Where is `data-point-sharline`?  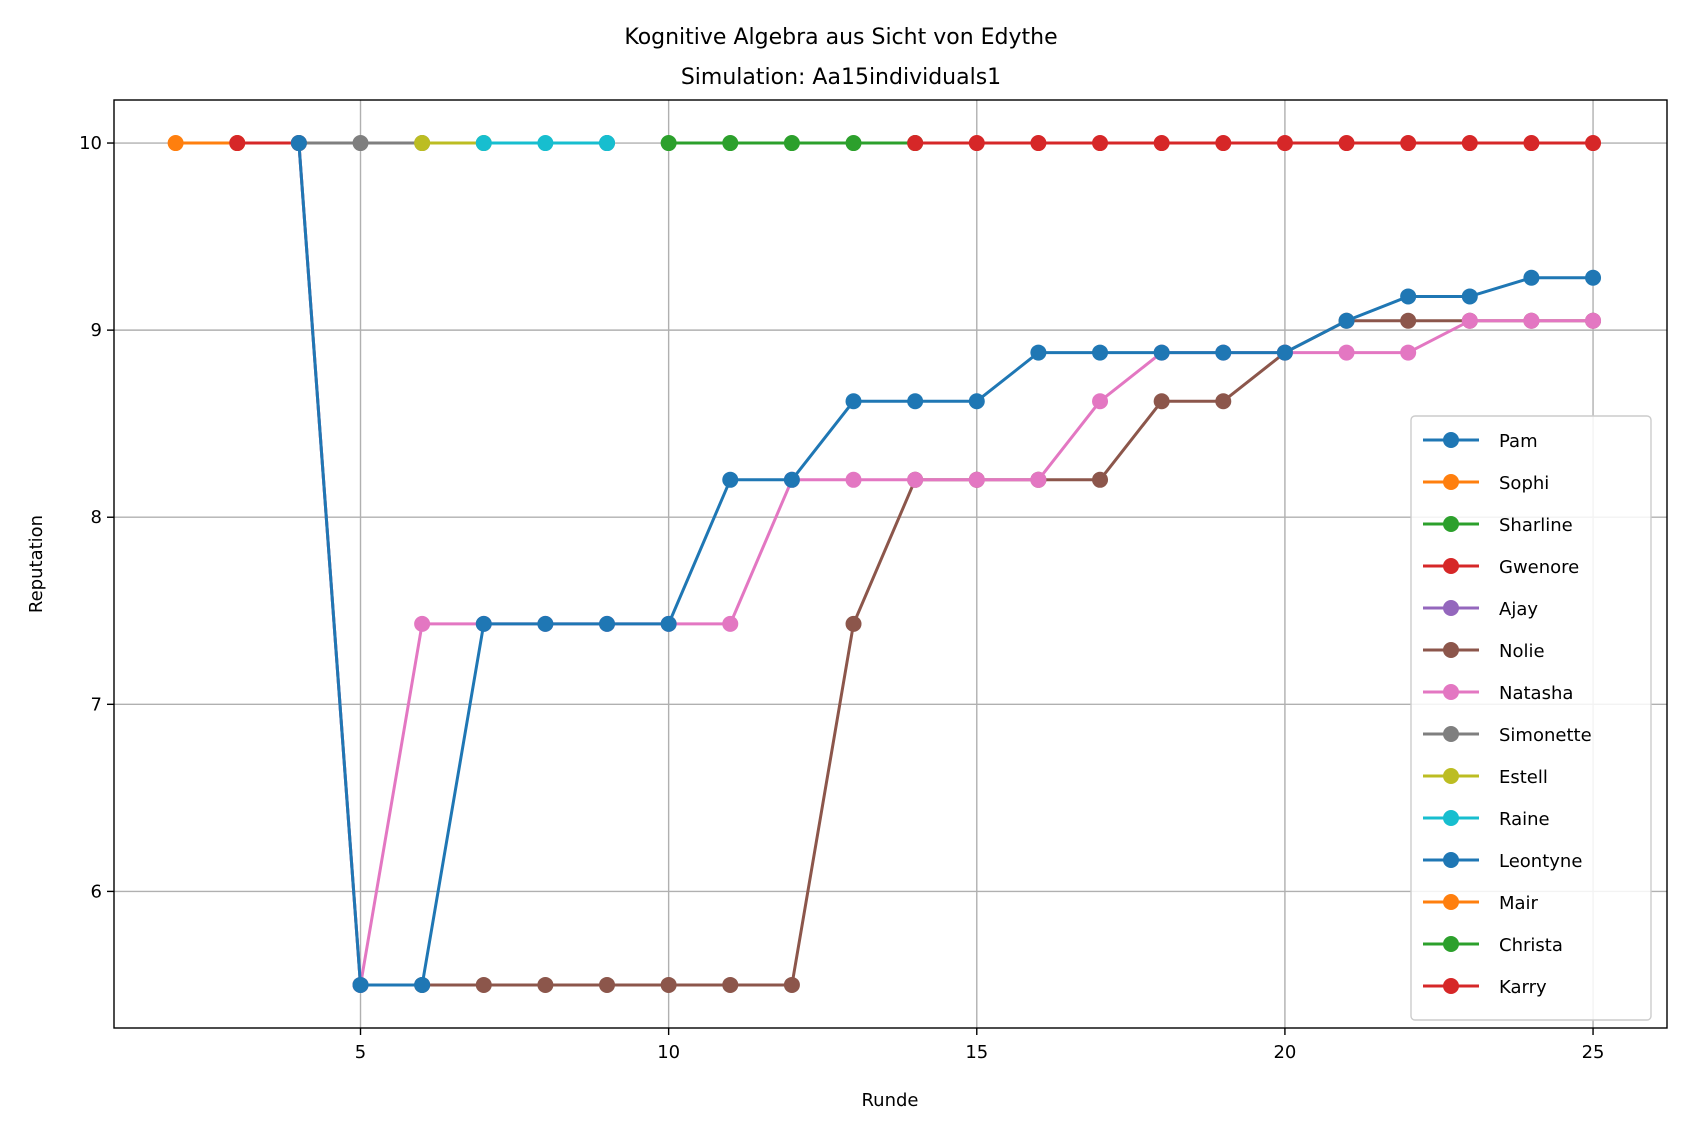 data-point-sharline is located at coordinates (730, 143).